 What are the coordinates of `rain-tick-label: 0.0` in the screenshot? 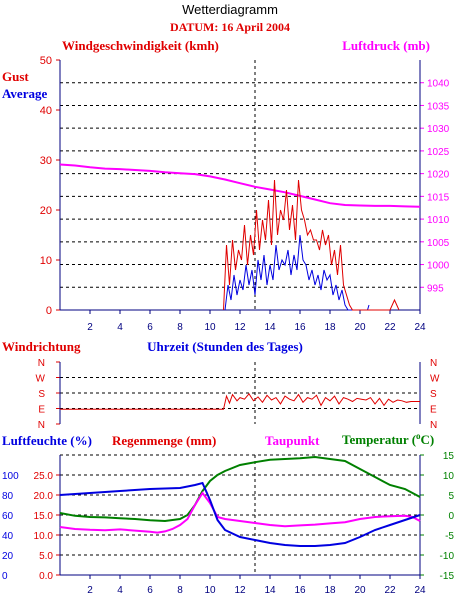 It's located at (46, 576).